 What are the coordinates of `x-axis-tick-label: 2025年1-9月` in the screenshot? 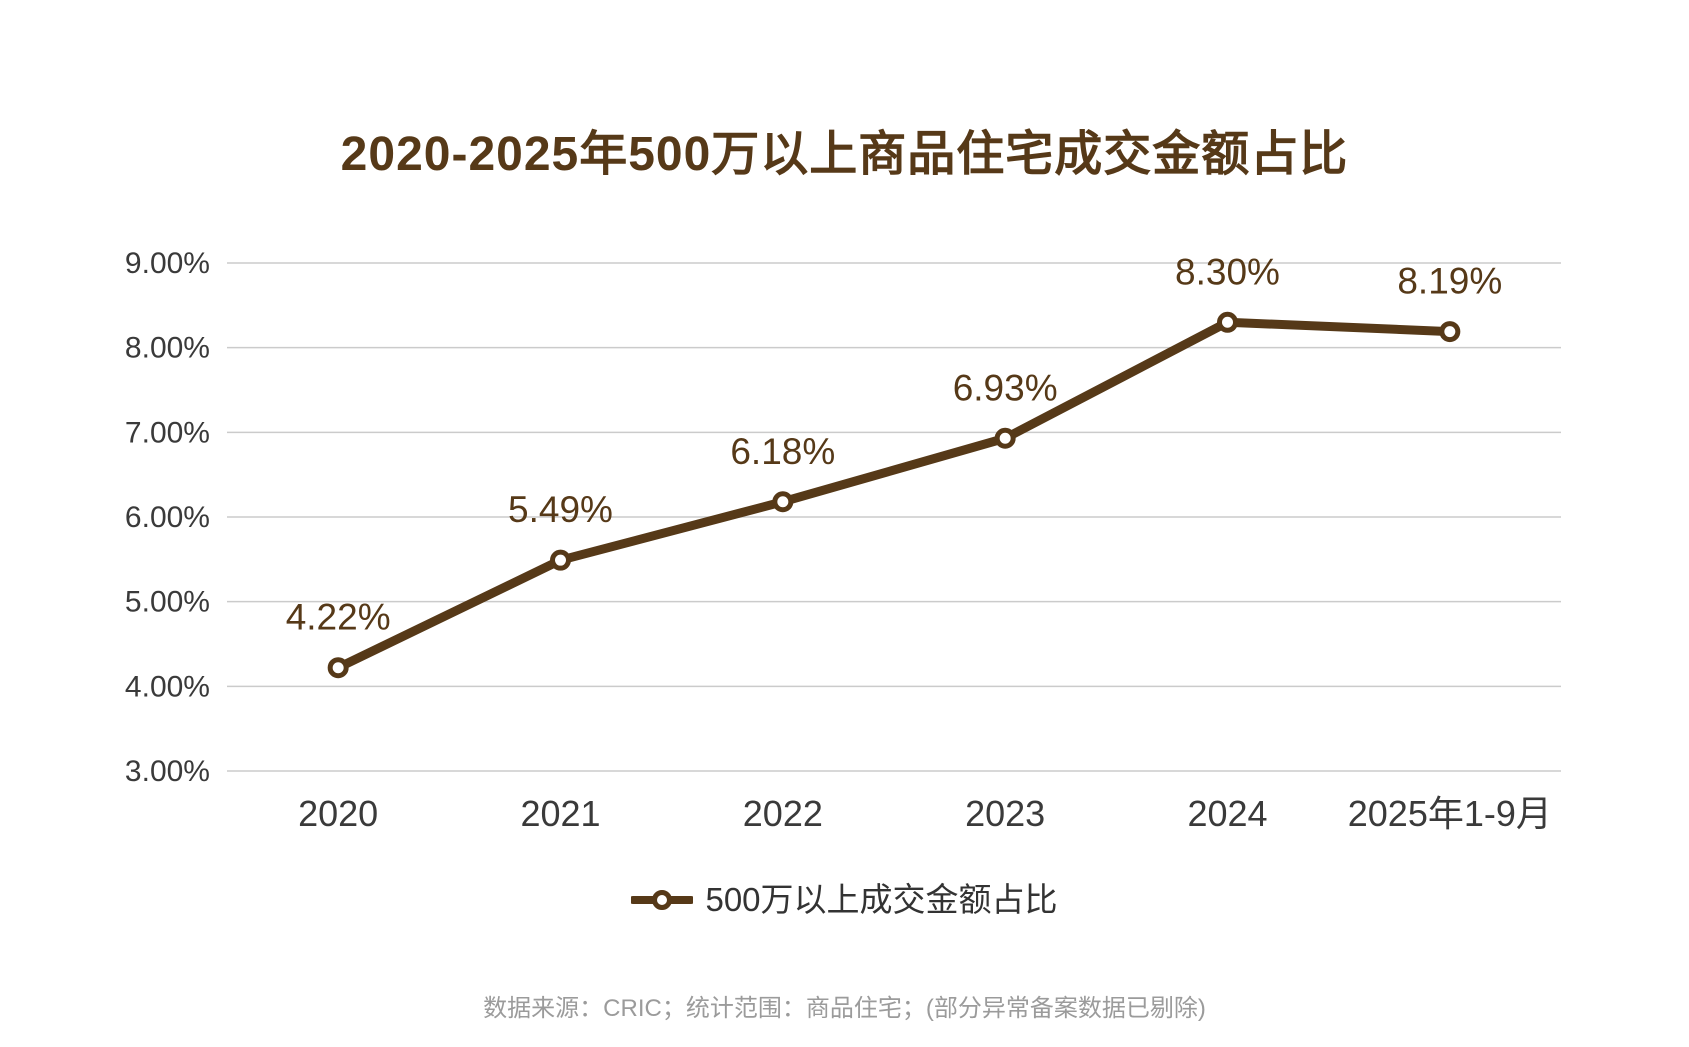 It's located at (1450, 813).